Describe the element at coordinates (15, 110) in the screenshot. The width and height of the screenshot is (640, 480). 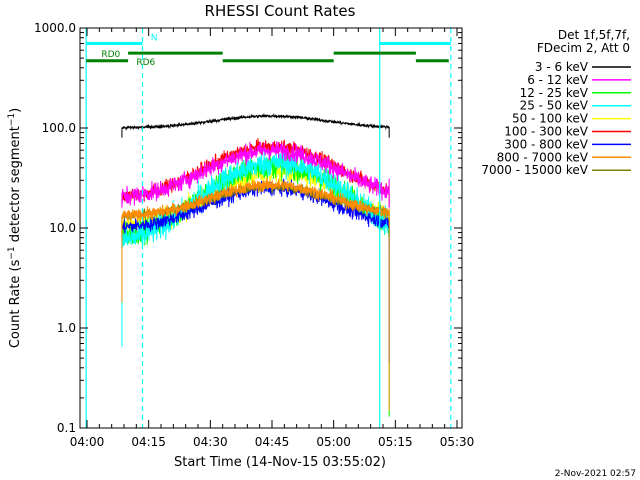
I see `y-axis-label-part: )` at that location.